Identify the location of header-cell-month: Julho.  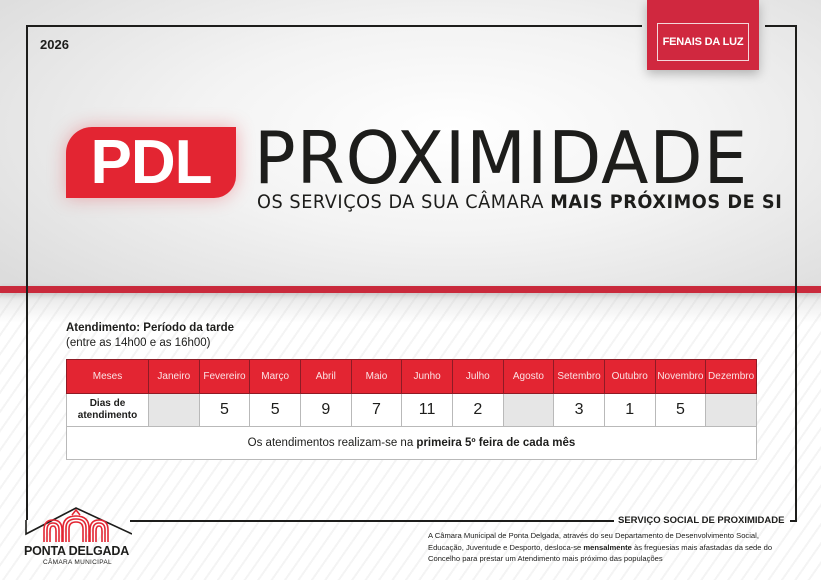
(477, 376).